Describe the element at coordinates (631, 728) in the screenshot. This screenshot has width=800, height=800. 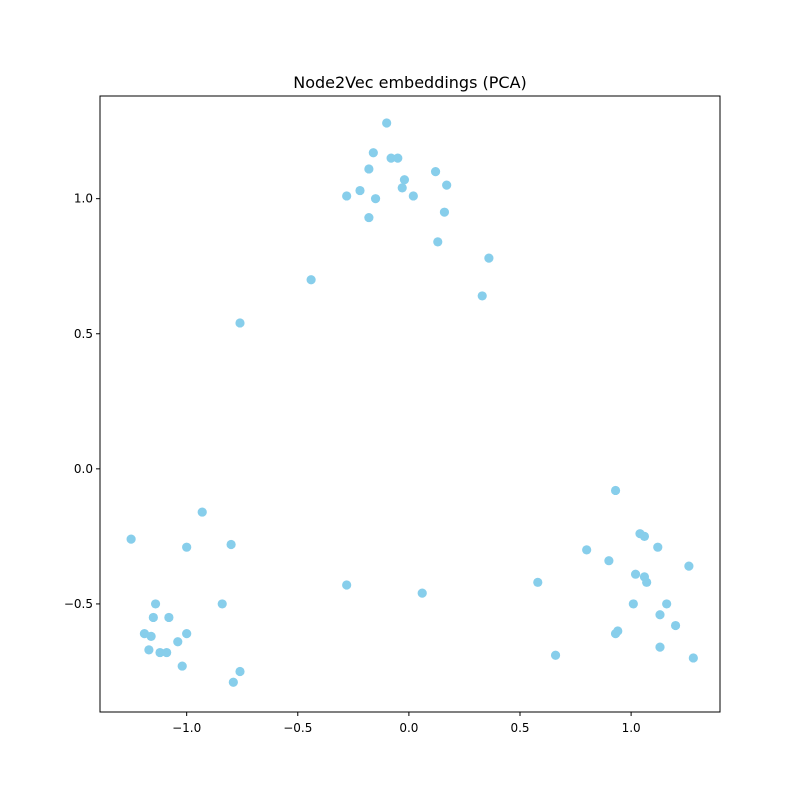
I see `x-tick-label: 1.0` at that location.